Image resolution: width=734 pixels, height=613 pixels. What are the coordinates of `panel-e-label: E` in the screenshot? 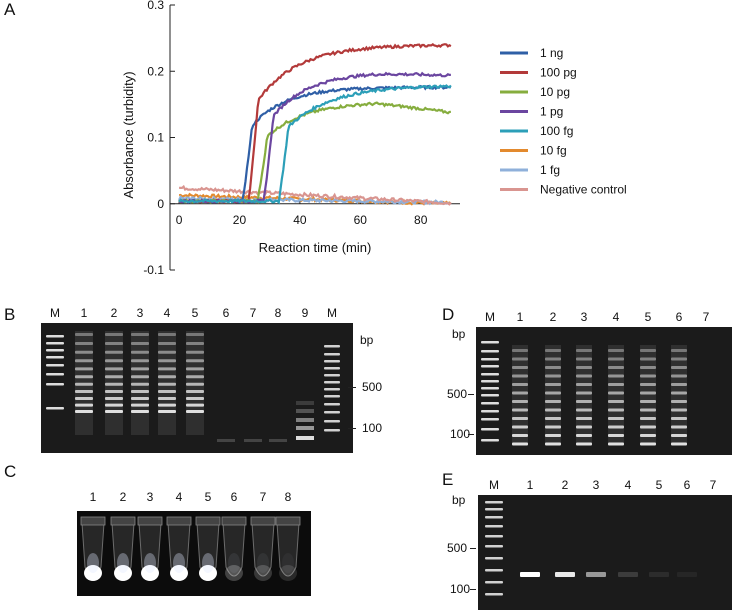 It's located at (448, 479).